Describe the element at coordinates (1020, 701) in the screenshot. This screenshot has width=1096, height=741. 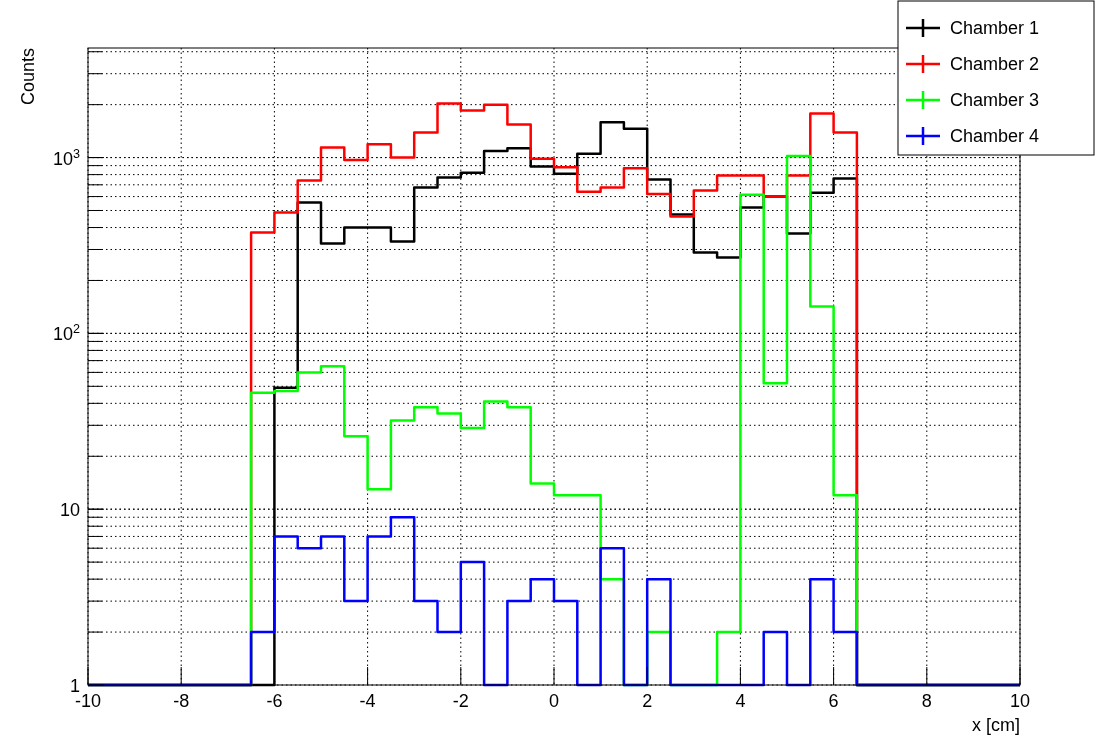
I see `x-tick-label: 10` at that location.